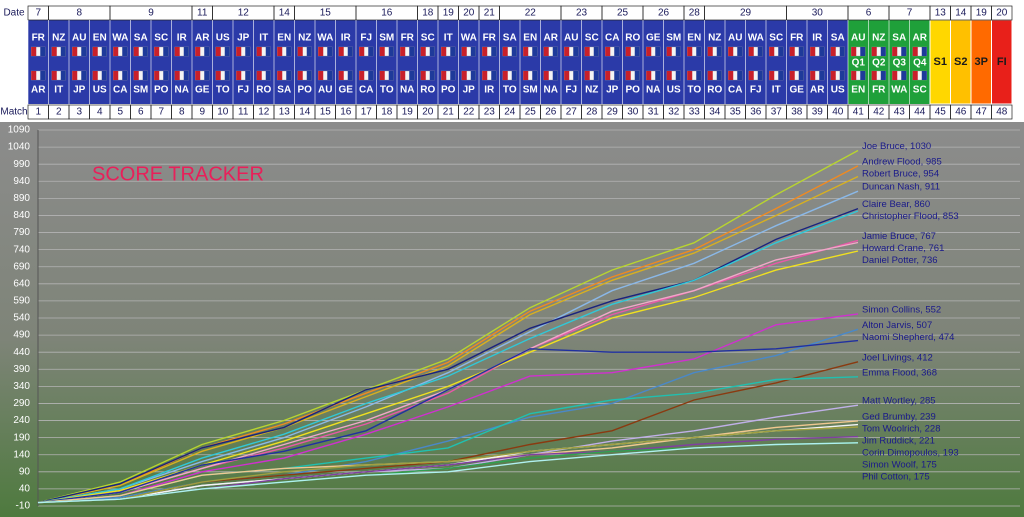  I want to click on match-number: 38, so click(797, 112).